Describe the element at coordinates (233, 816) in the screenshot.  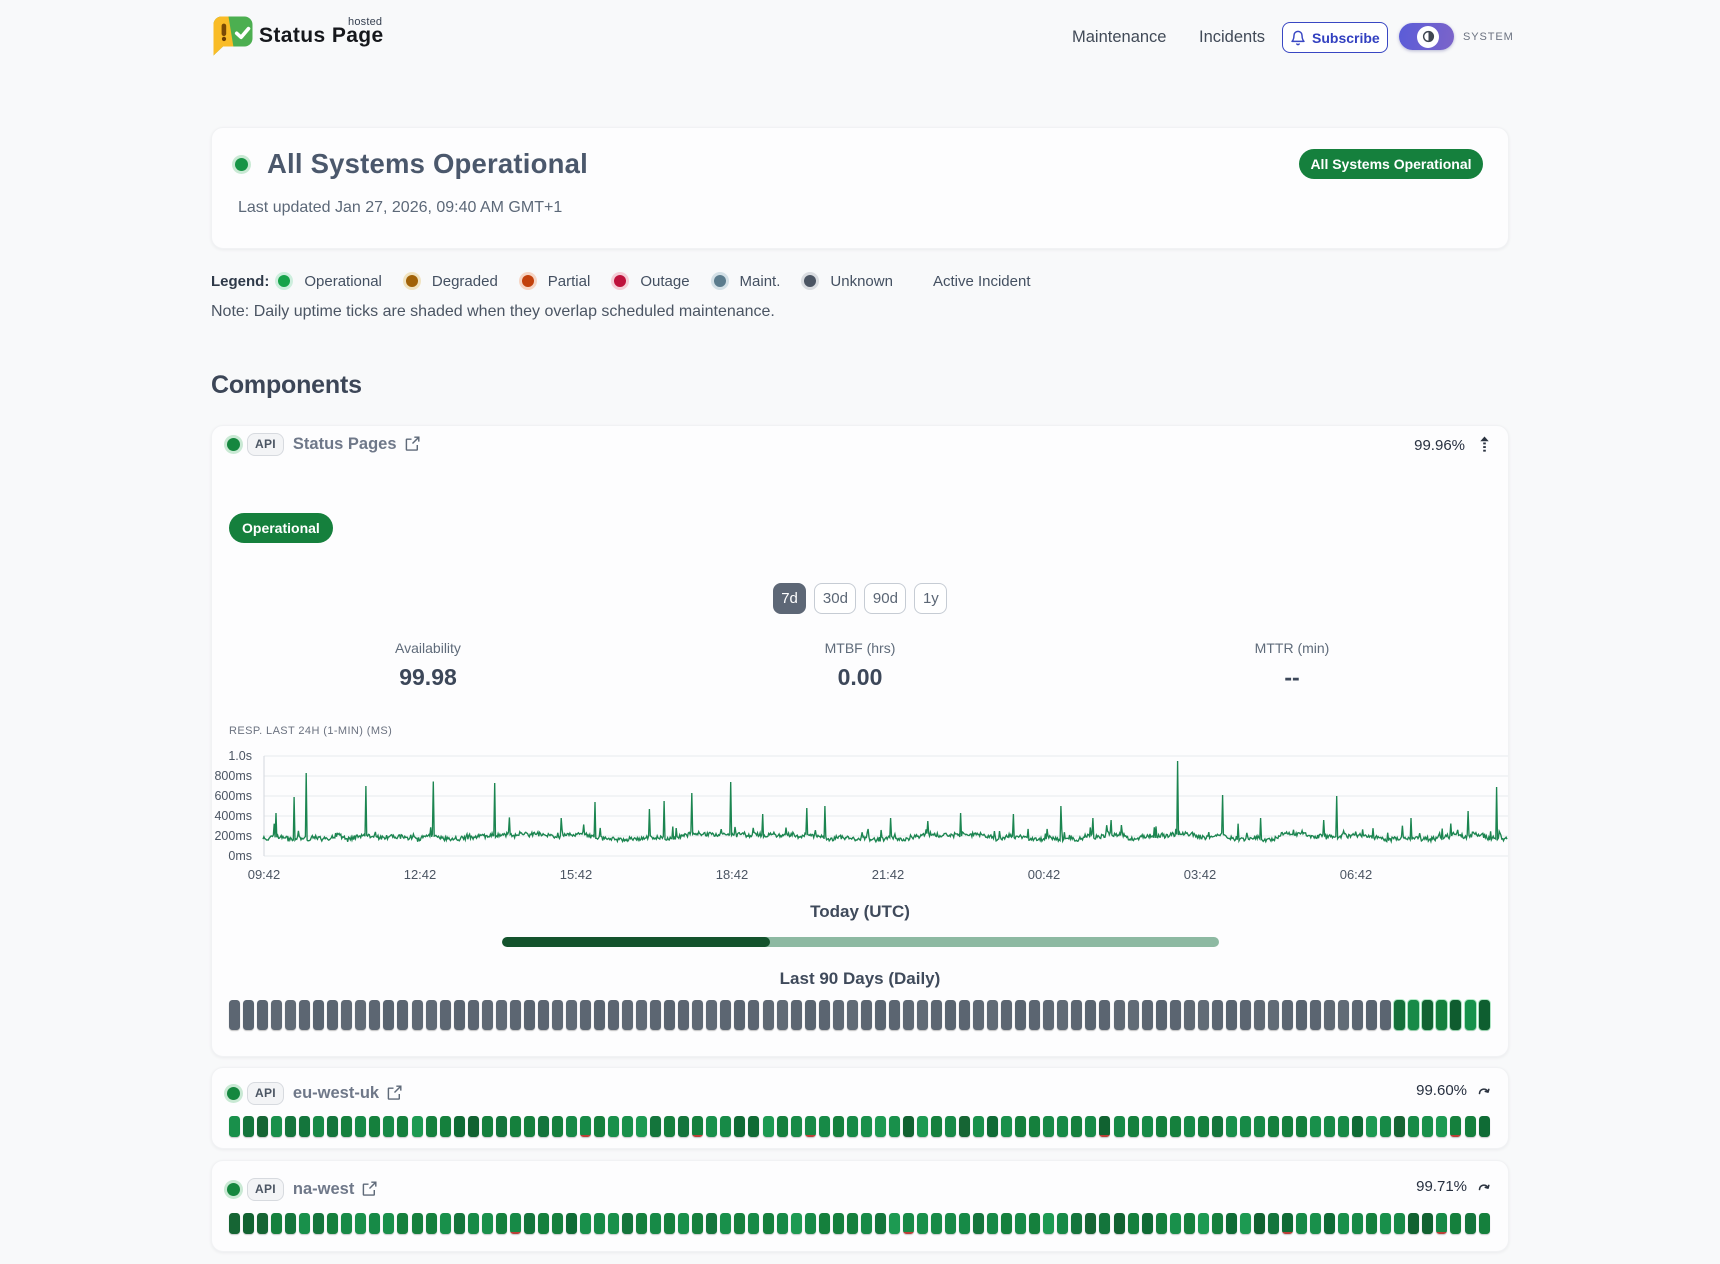
I see `svg-text: 400ms` at that location.